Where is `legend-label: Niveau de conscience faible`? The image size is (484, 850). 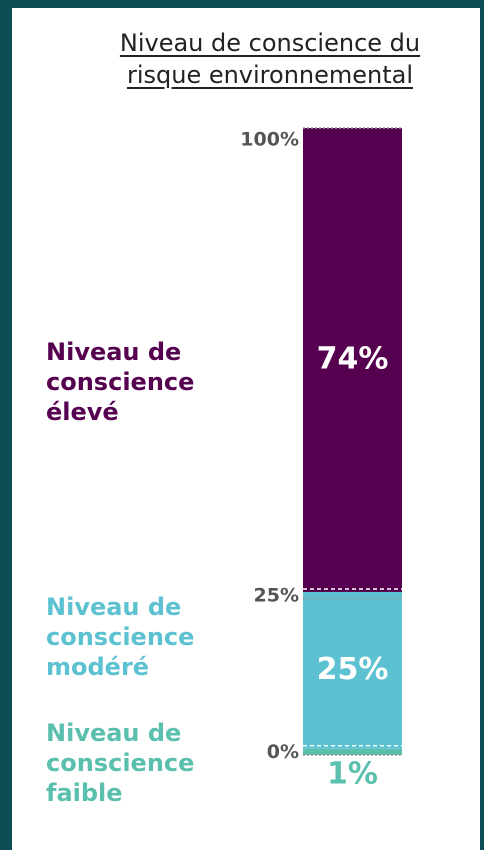
legend-label: Niveau de conscience faible is located at coordinates (120, 763).